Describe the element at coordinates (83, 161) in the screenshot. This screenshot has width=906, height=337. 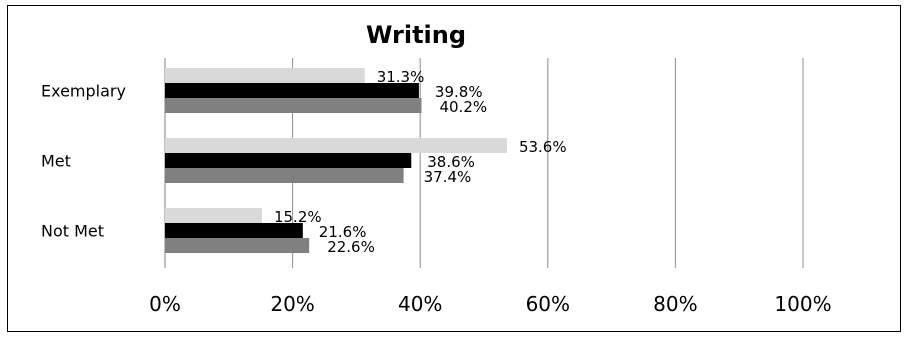
I see `category-labels: Exemplary Met Not Met` at that location.